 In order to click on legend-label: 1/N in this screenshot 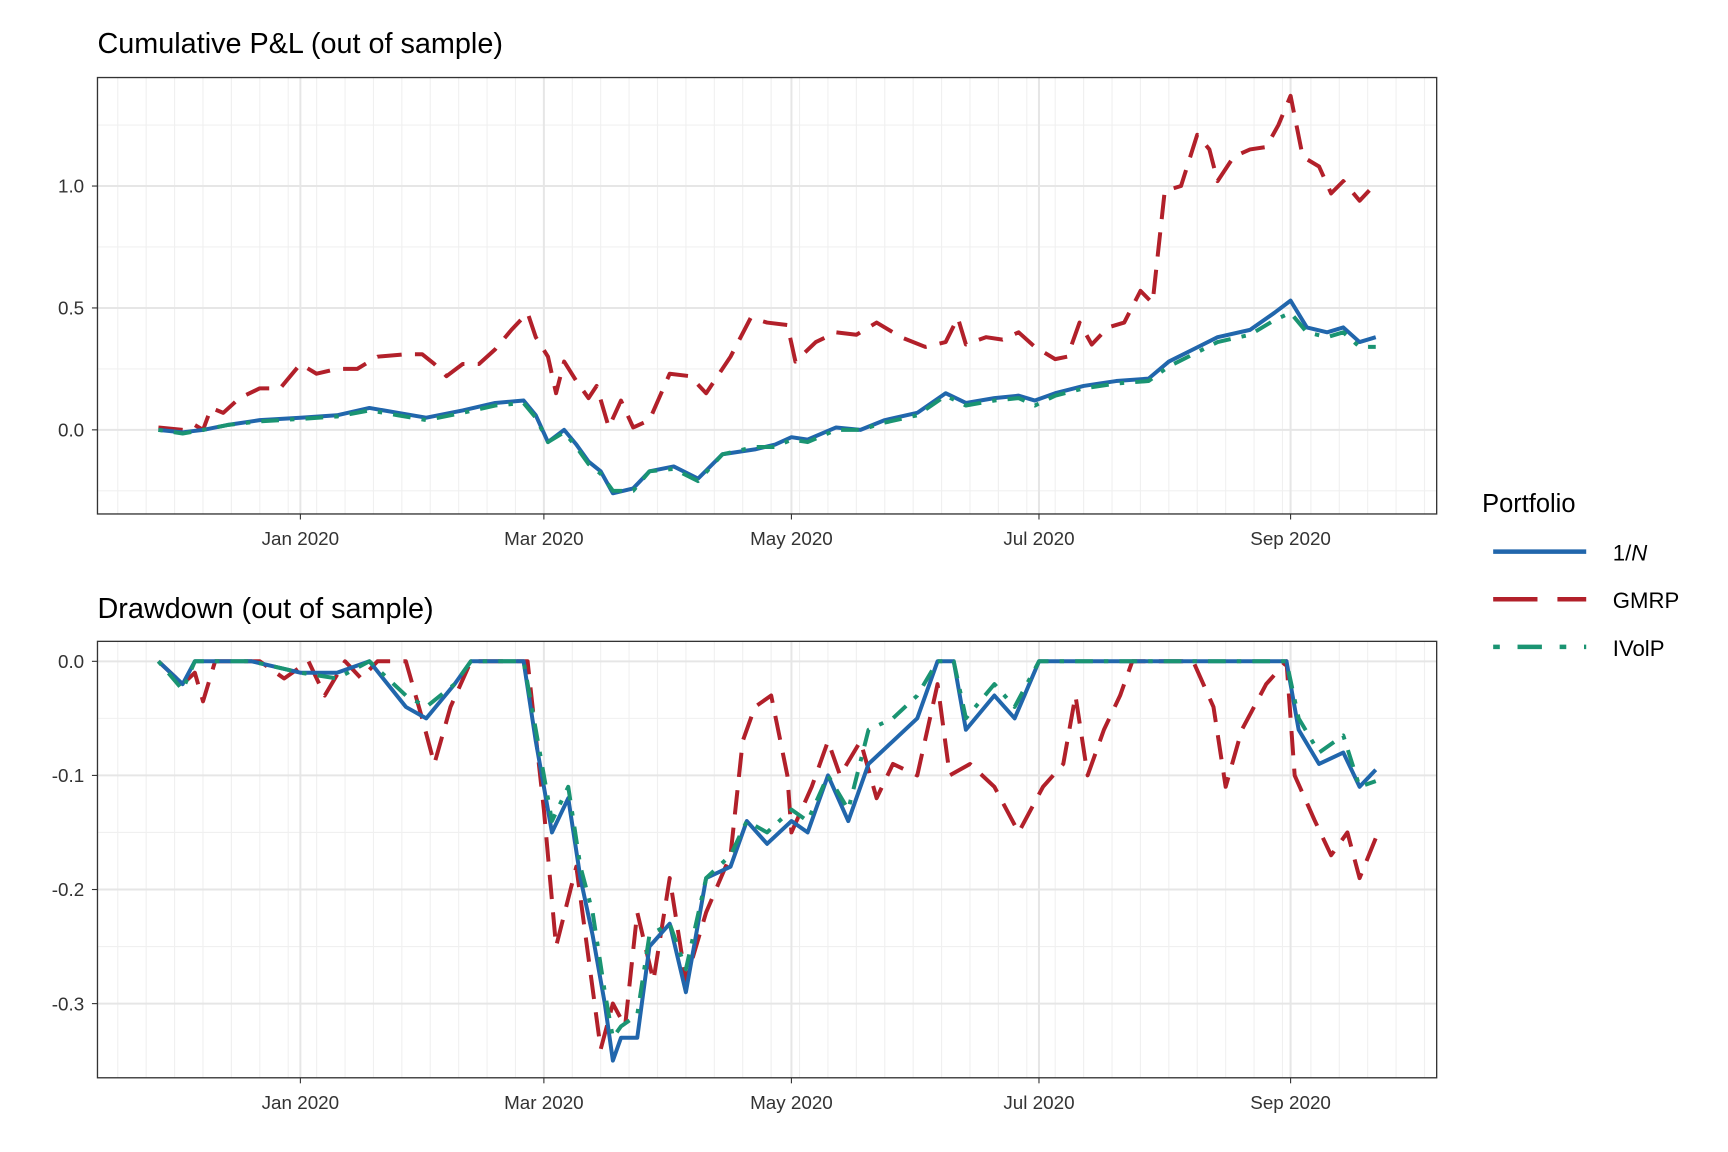, I will do `click(1630, 552)`.